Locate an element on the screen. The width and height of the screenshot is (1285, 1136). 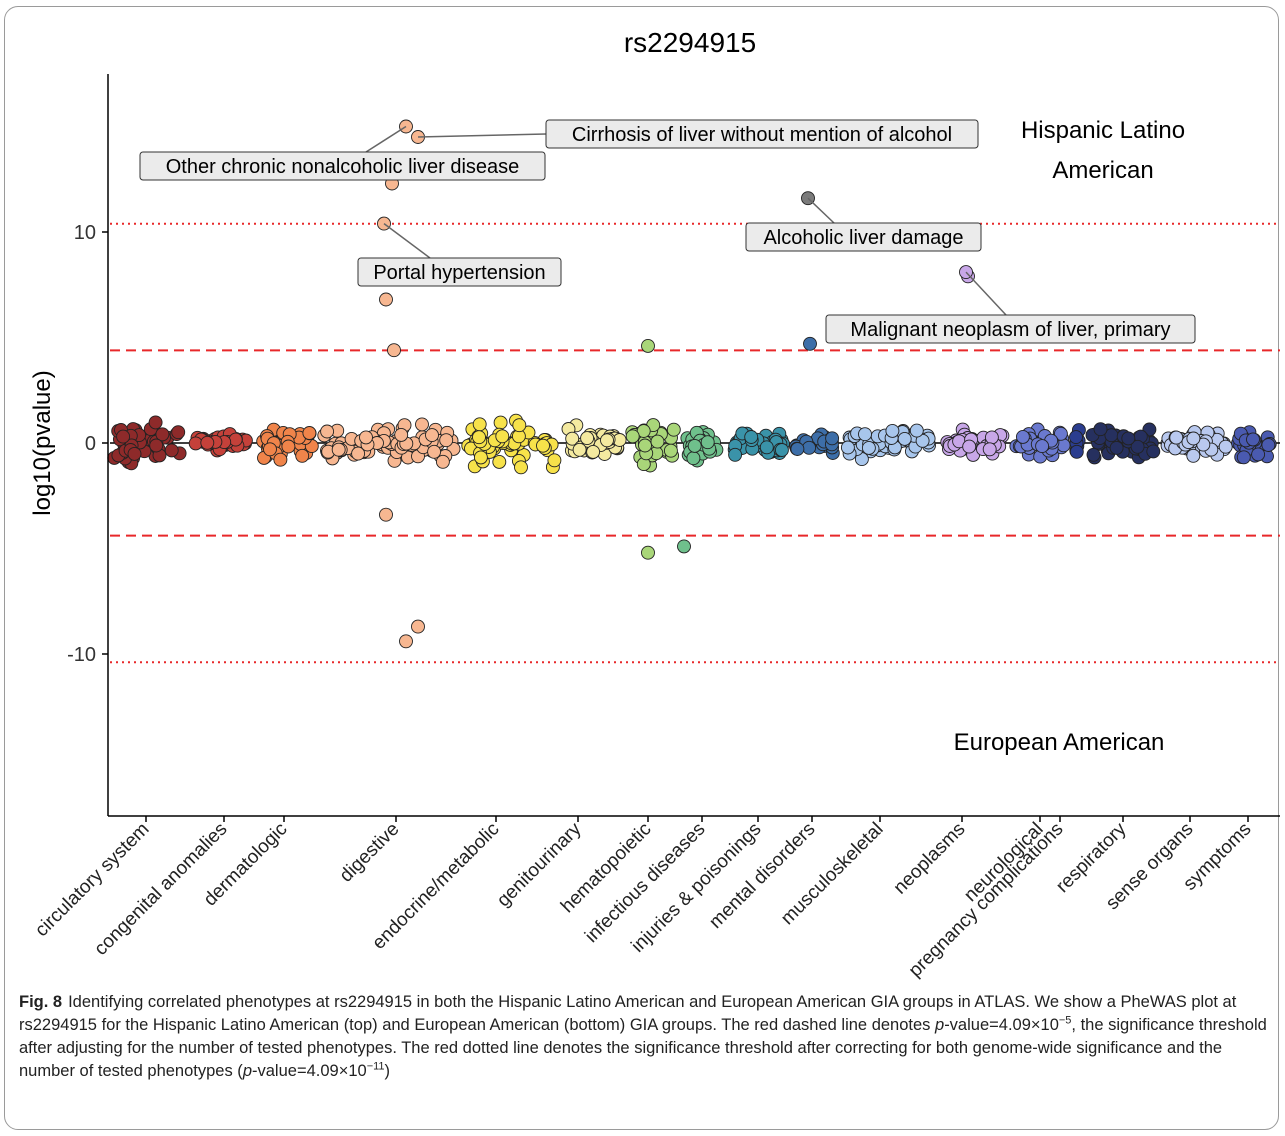
y-tick-label: -10 is located at coordinates (81, 655).